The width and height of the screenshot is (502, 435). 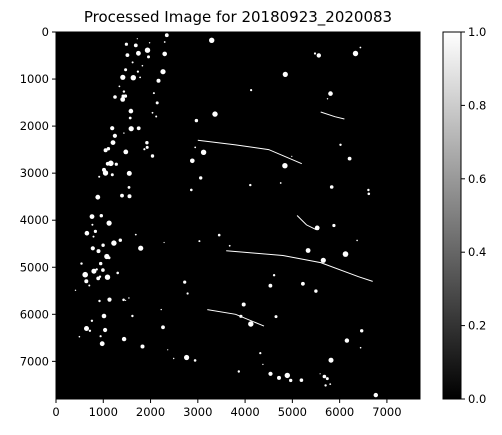 I want to click on x-tick-label: 0, so click(x=55, y=412).